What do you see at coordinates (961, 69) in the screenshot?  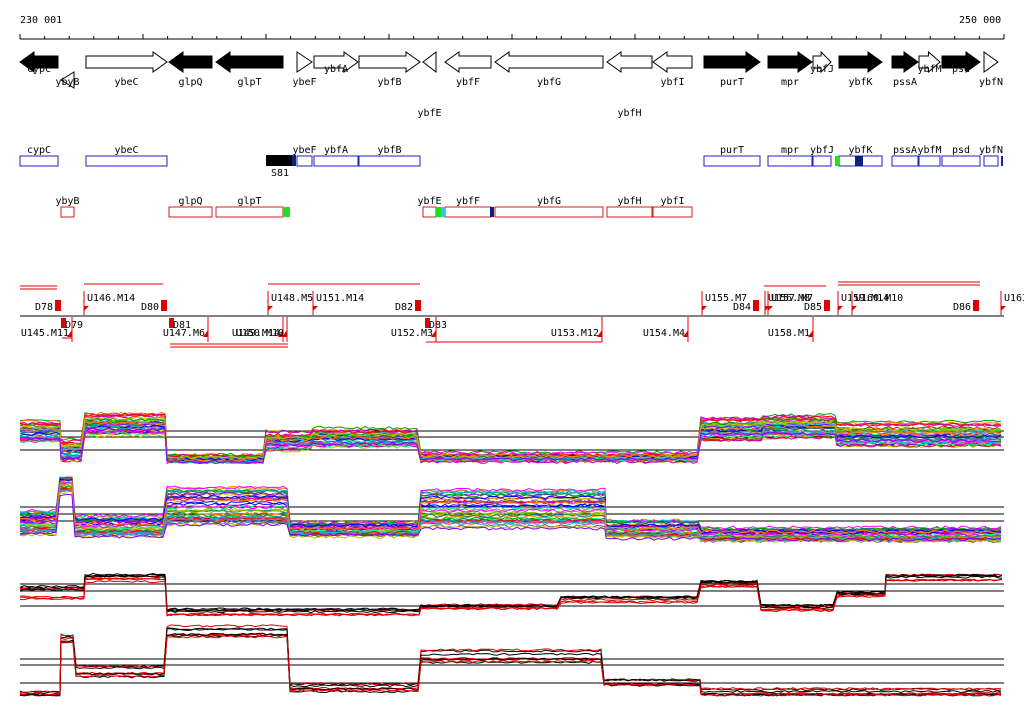 I see `gene-label: psd` at bounding box center [961, 69].